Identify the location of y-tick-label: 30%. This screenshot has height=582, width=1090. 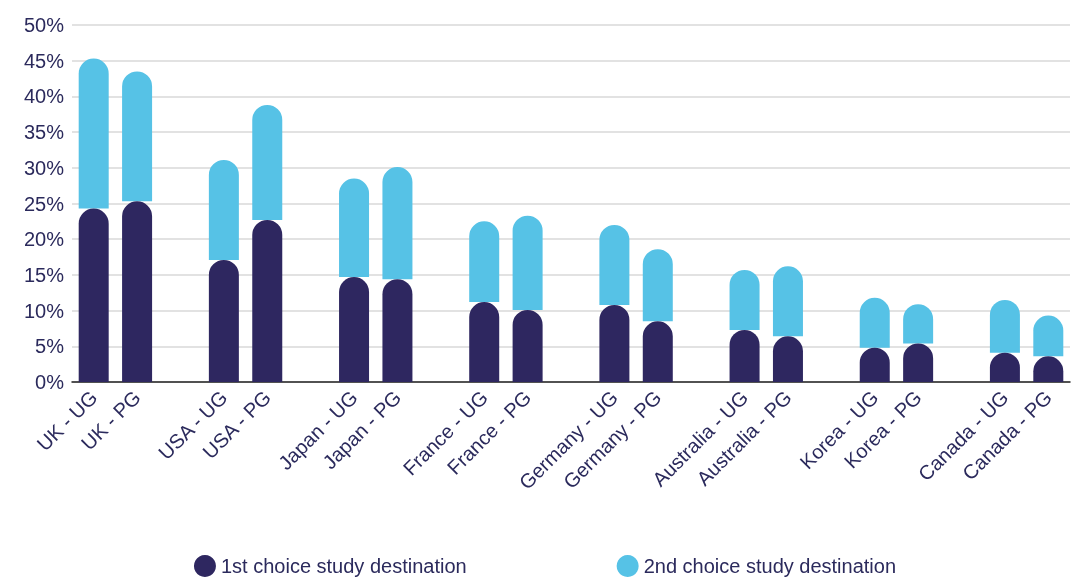
(44, 167).